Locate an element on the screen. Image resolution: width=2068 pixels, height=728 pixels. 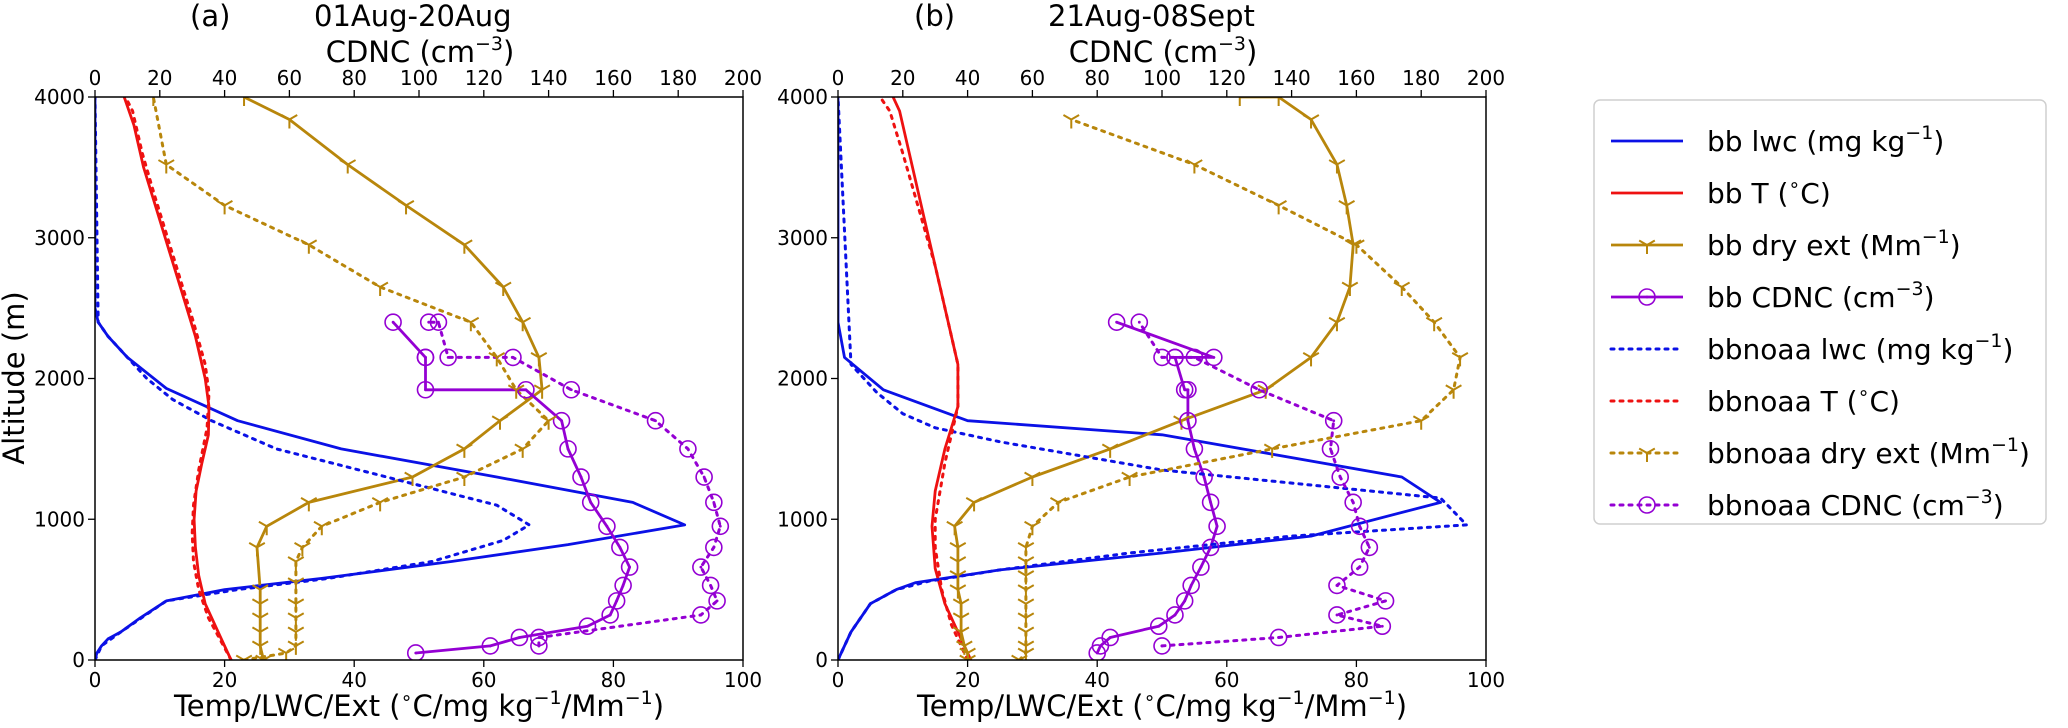
y-tick-label: 4000 is located at coordinates (59, 97).